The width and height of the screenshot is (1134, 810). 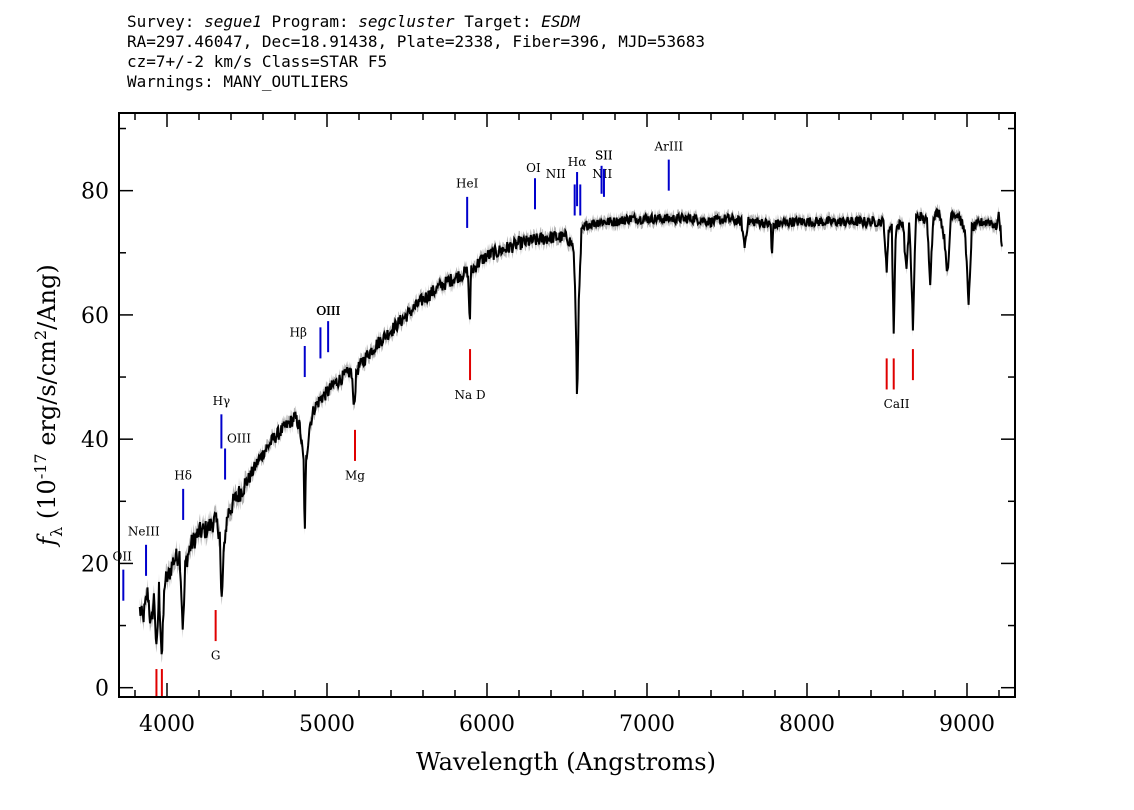 I want to click on emission-line-label: ArIII, so click(x=668, y=146).